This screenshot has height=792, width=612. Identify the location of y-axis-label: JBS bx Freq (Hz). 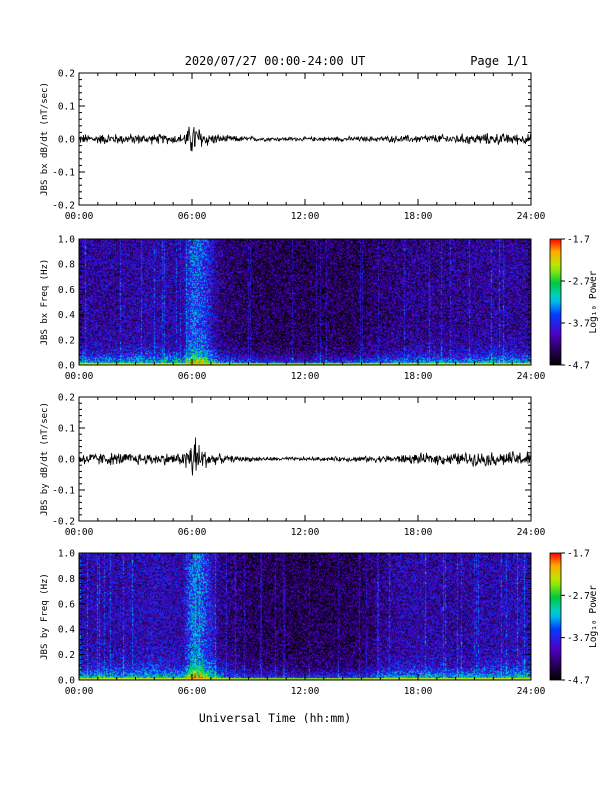
(45, 302).